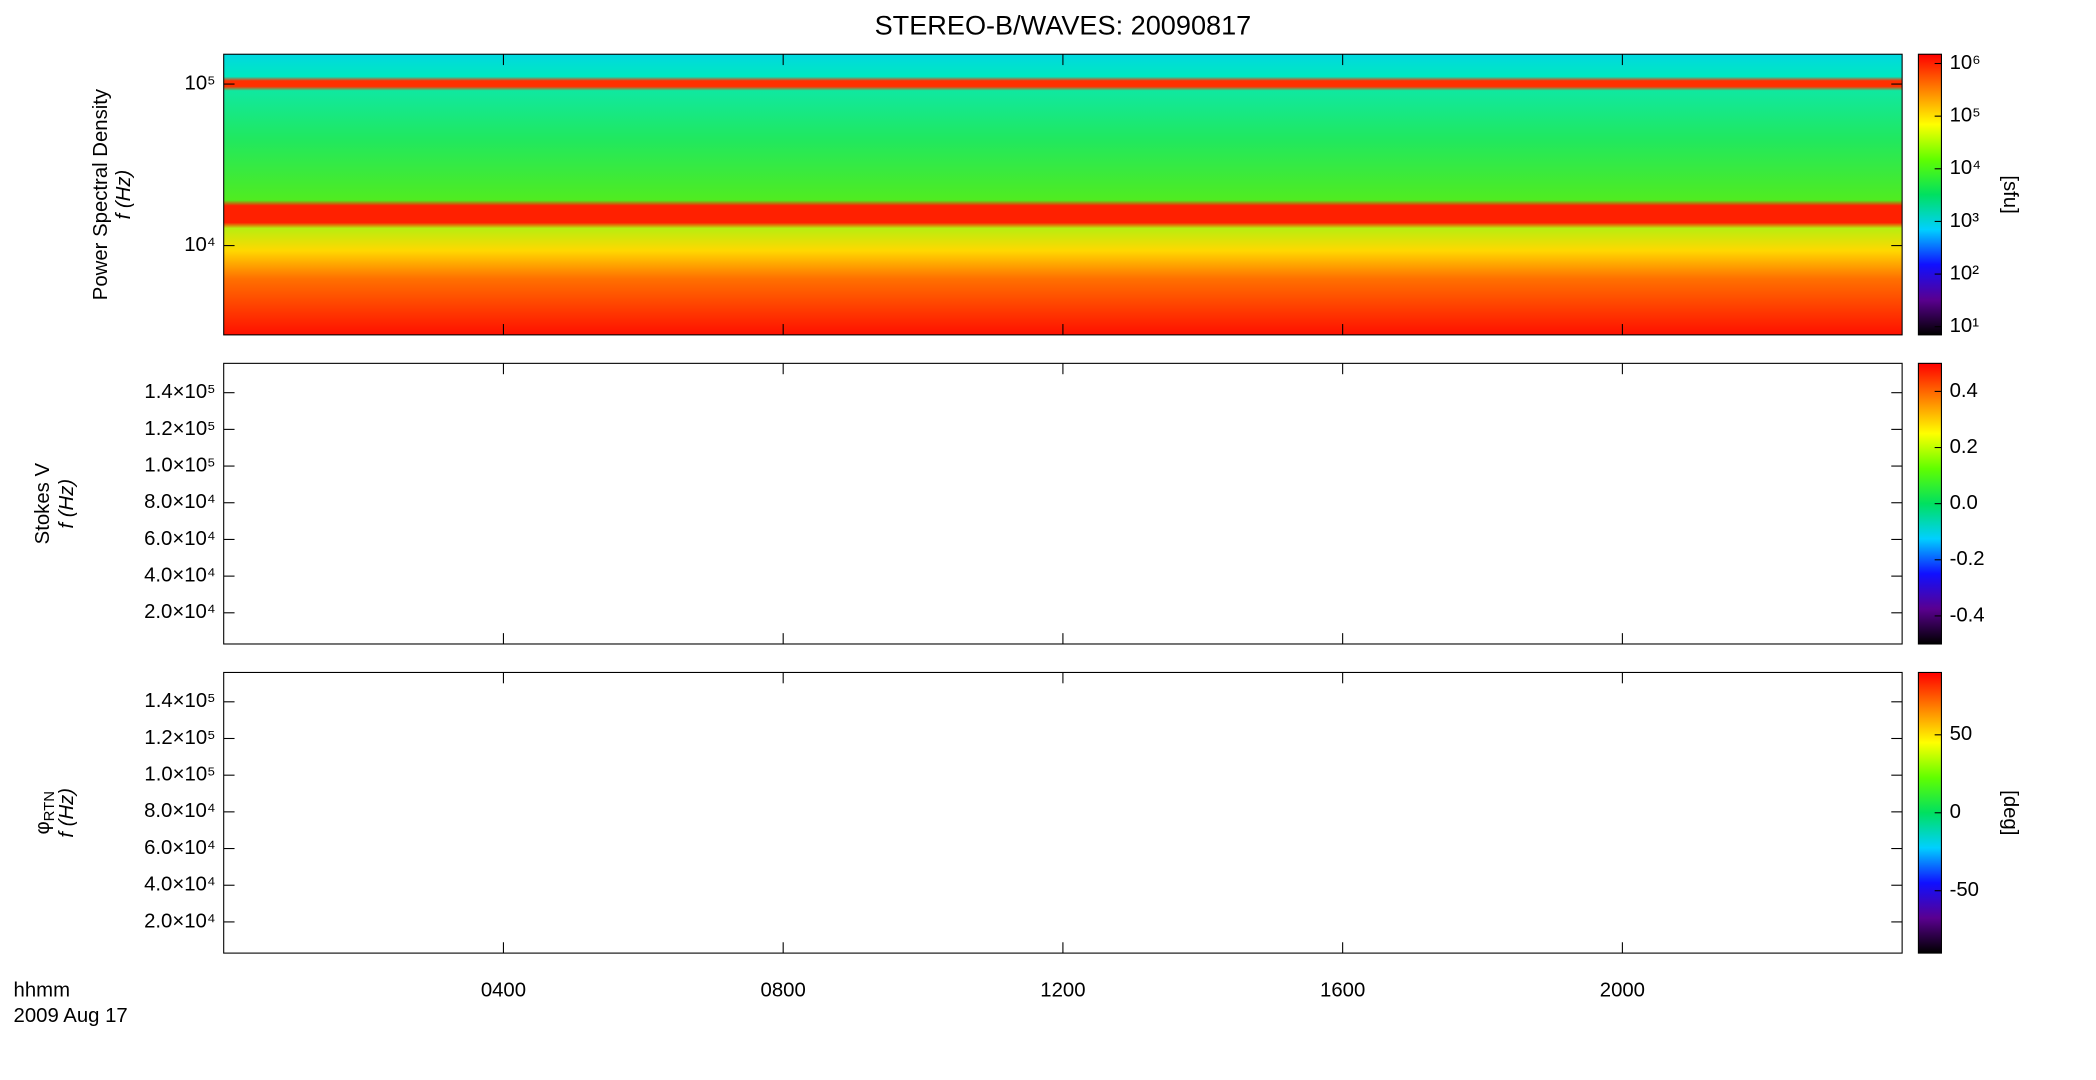 The width and height of the screenshot is (2096, 1080). I want to click on colorbar-tick-label: -50, so click(1964, 890).